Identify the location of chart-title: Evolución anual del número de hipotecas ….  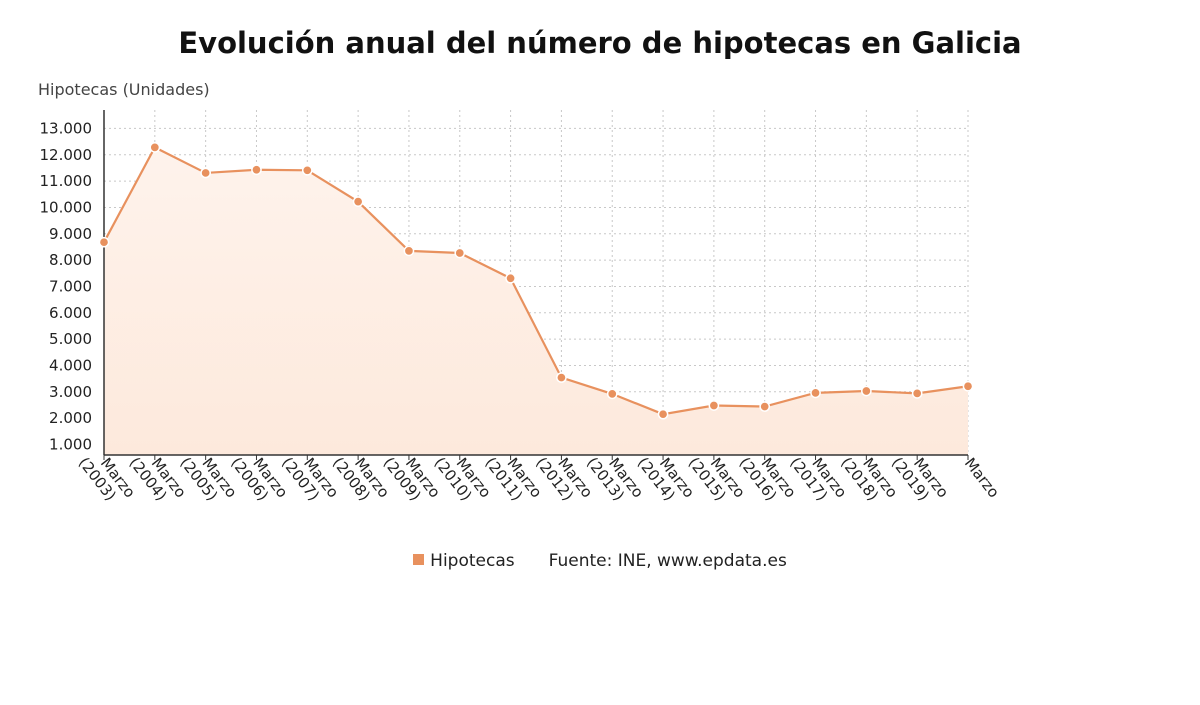
(600, 43).